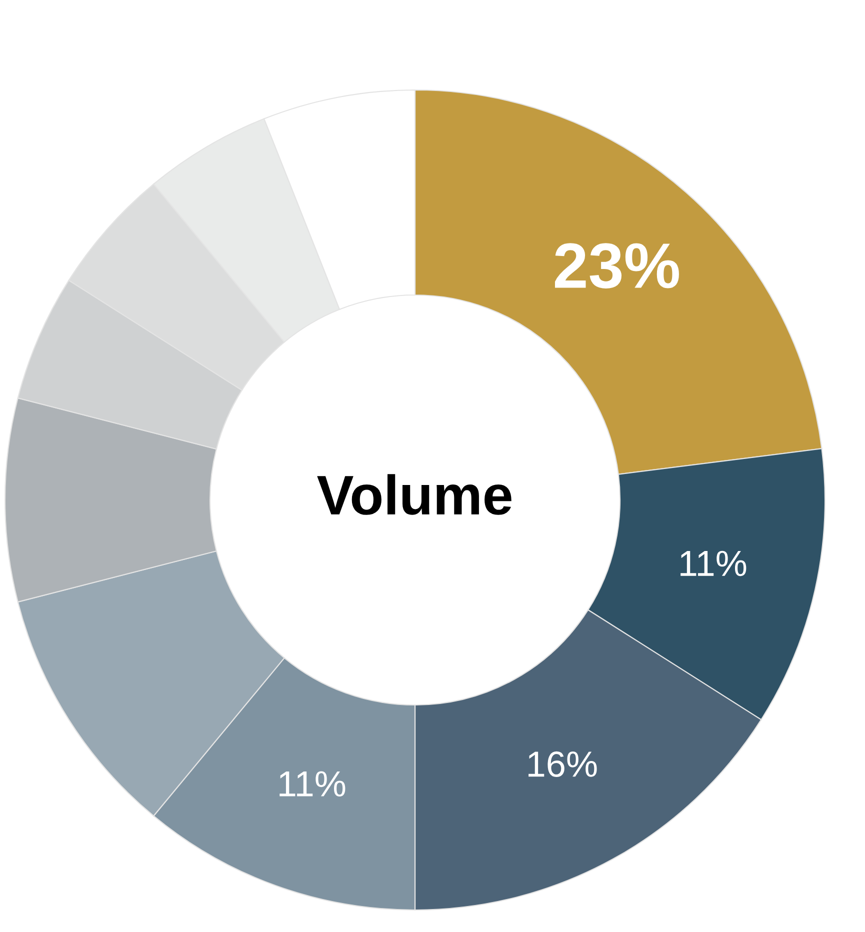 The height and width of the screenshot is (932, 865). Describe the element at coordinates (414, 494) in the screenshot. I see `text: Volume` at that location.